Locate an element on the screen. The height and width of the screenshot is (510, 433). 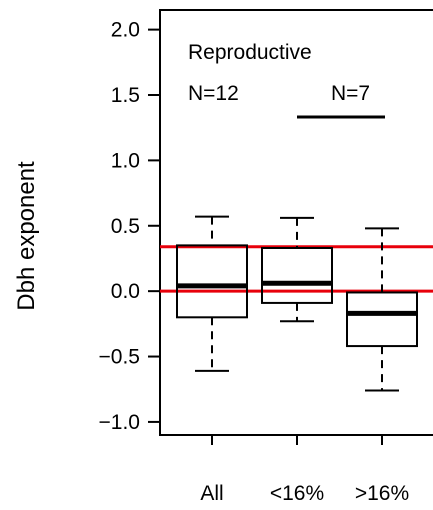
chart-title: Reproductive is located at coordinates (250, 52).